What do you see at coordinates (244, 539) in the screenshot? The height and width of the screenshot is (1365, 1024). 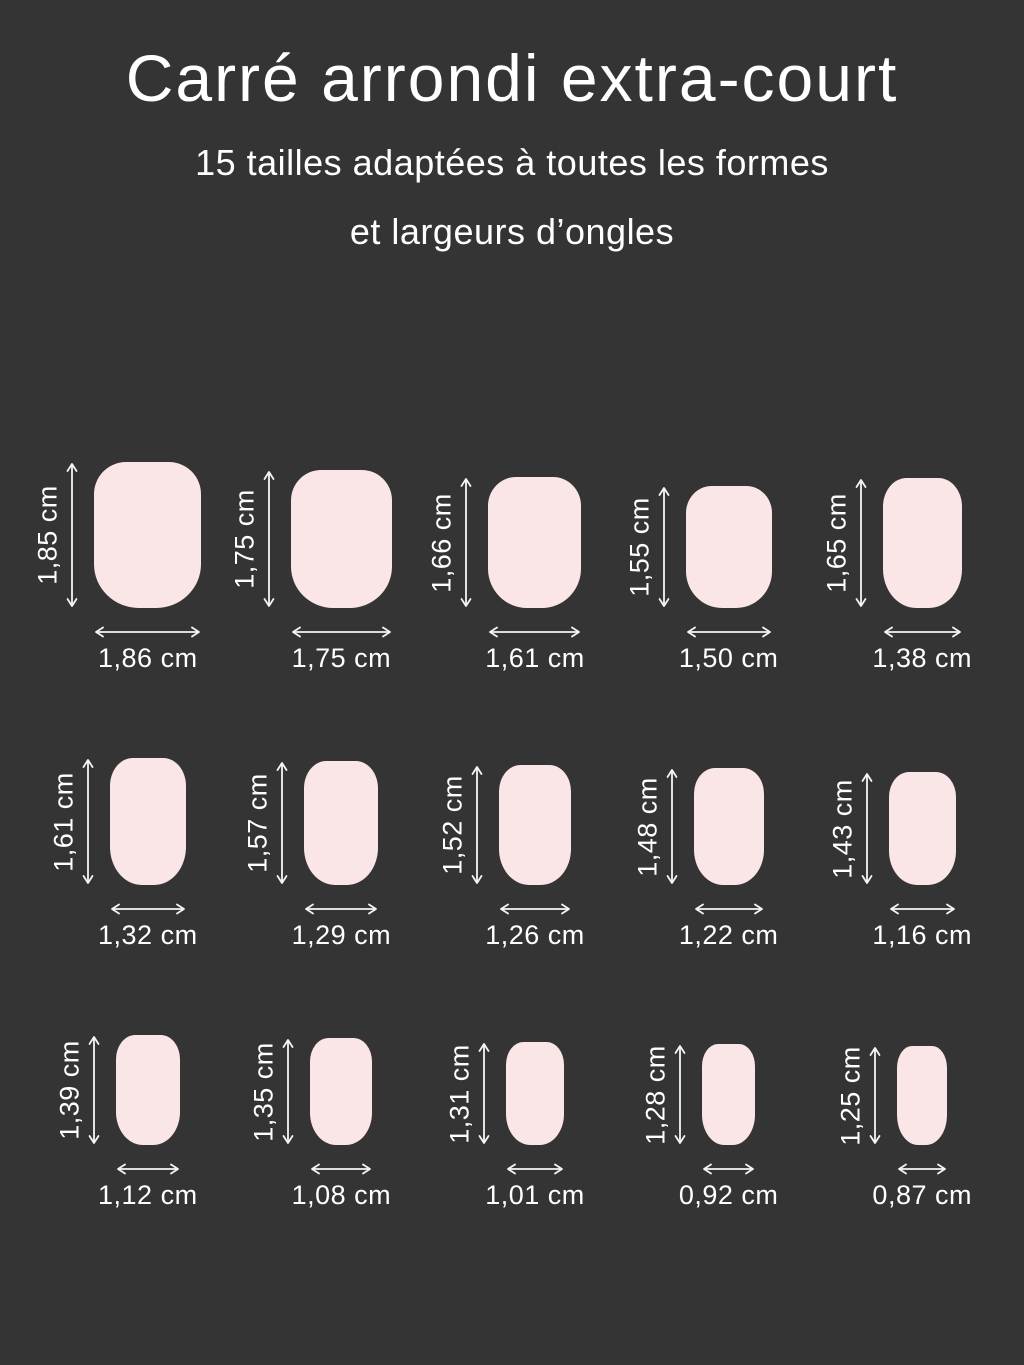 I see `height-label: 1,75 cm` at bounding box center [244, 539].